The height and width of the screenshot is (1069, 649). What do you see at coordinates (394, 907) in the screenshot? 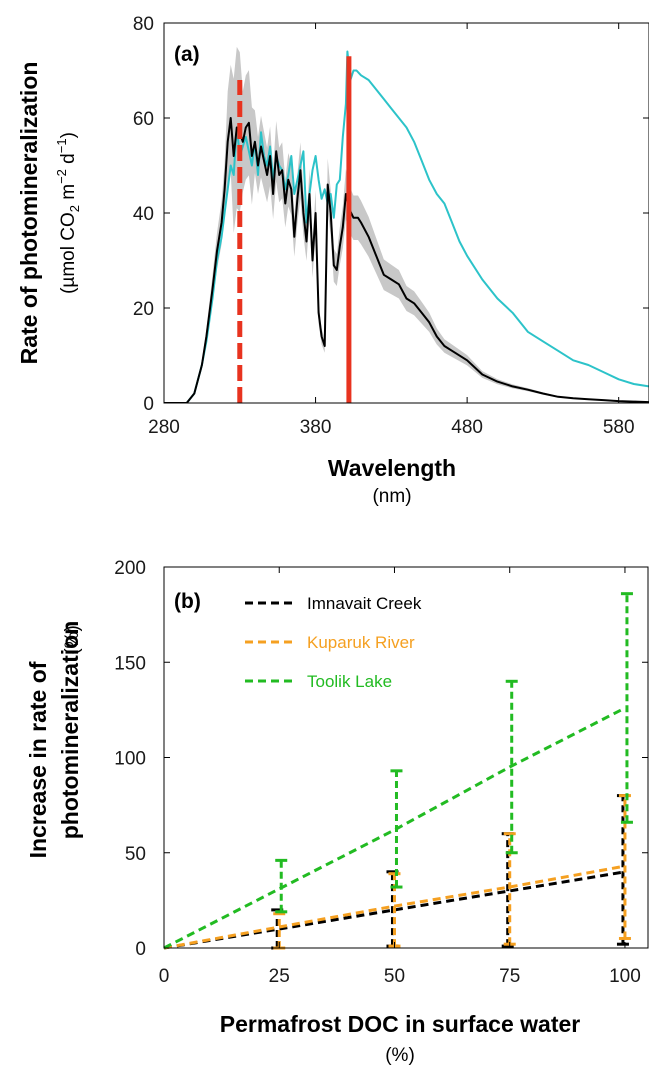
I see `trend-line-kuparuk-river` at bounding box center [394, 907].